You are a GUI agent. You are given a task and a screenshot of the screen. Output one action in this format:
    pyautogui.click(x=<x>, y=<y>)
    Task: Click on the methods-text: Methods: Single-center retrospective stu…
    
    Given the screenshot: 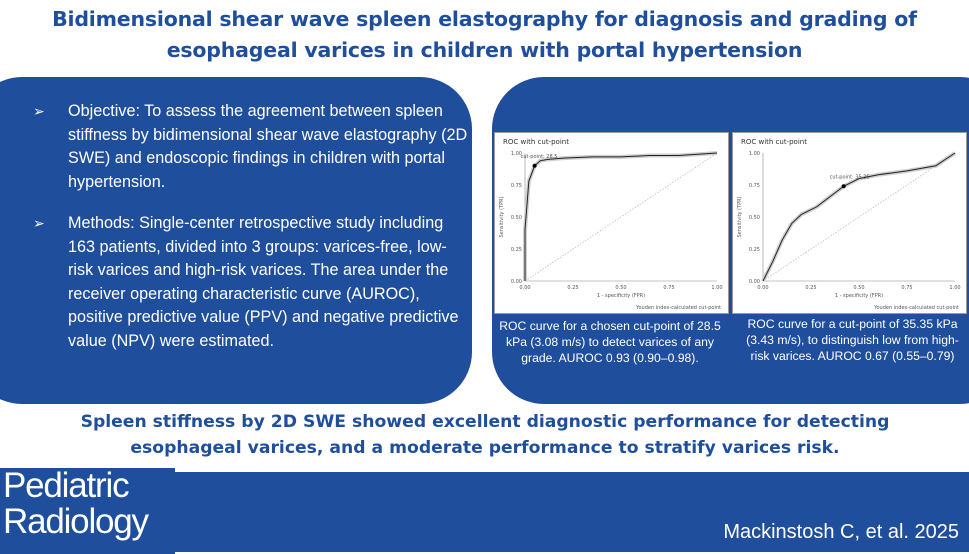 What is the action you would take?
    pyautogui.click(x=263, y=282)
    